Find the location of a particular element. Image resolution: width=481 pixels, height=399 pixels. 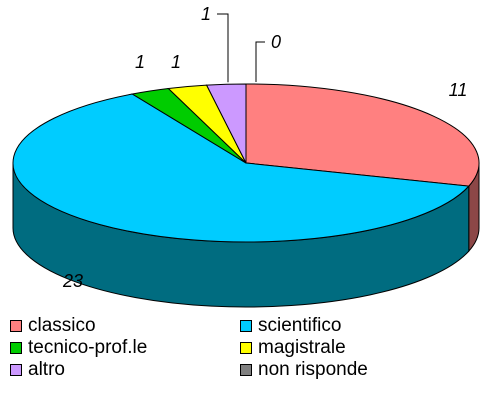

leader-lines is located at coordinates (241, 48).